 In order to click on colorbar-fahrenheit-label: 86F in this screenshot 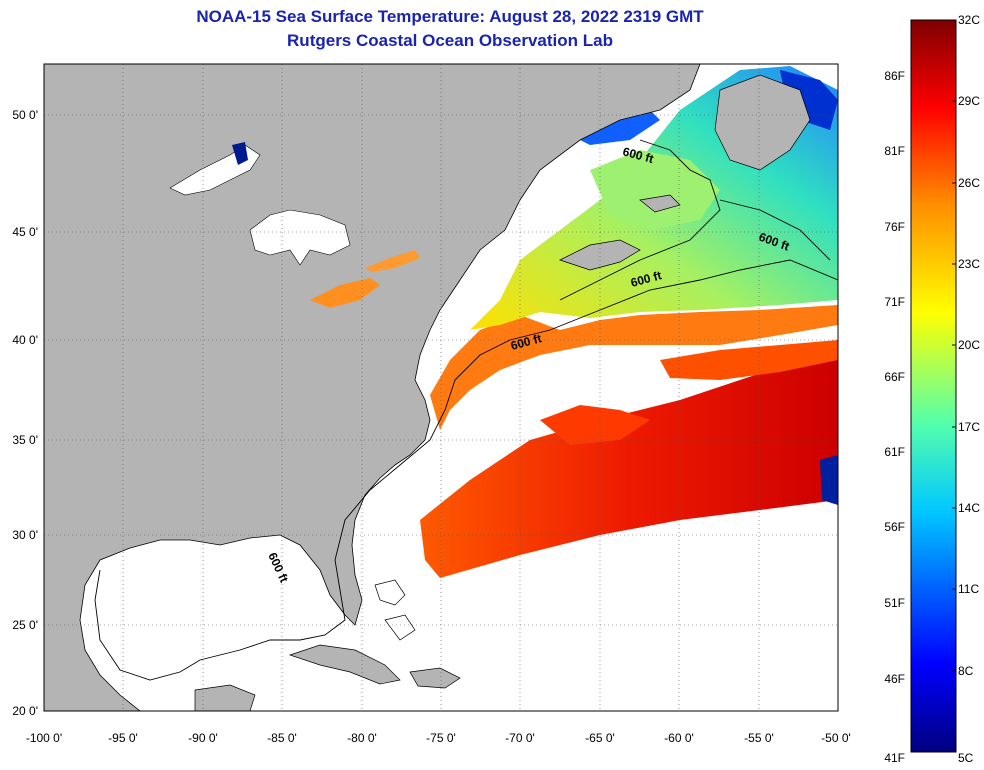, I will do `click(894, 76)`.